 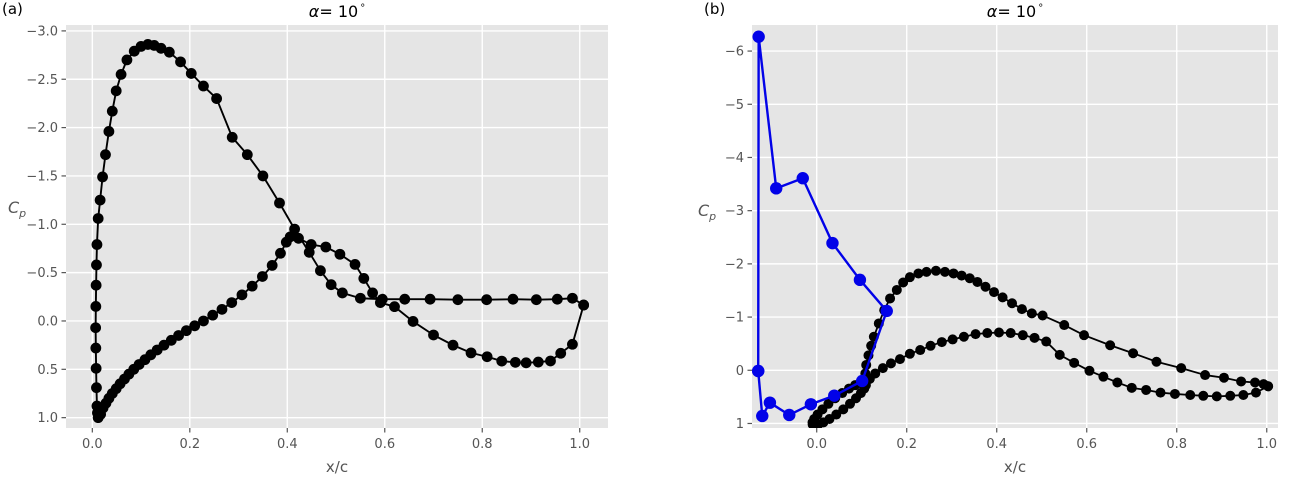 What do you see at coordinates (47, 418) in the screenshot?
I see `y-tick-label: 1.0` at bounding box center [47, 418].